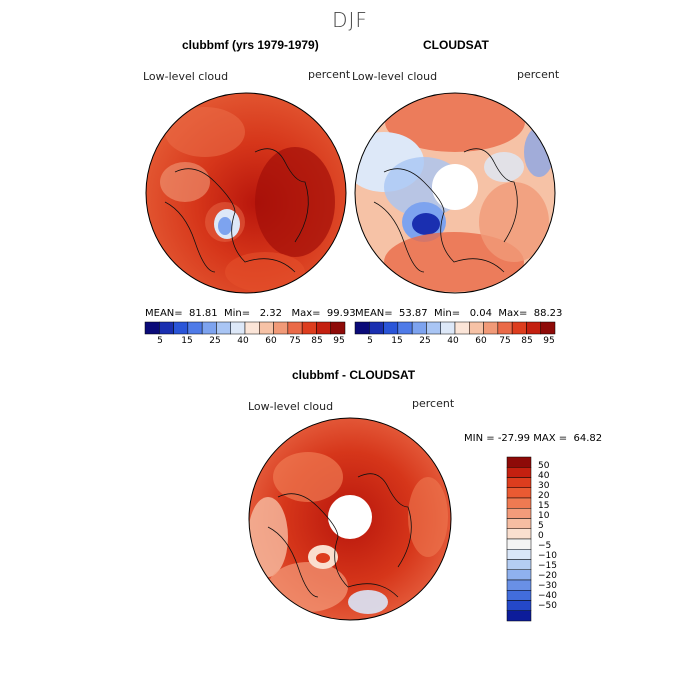 This screenshot has height=700, width=700. Describe the element at coordinates (350, 20) in the screenshot. I see `season-title: DJF` at that location.